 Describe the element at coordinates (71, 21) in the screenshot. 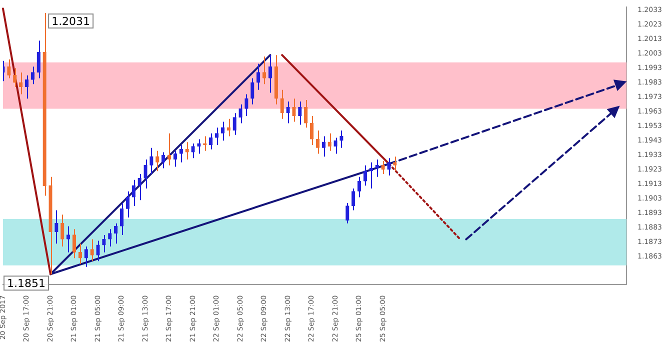

I see `annotation: 1.2031` at that location.